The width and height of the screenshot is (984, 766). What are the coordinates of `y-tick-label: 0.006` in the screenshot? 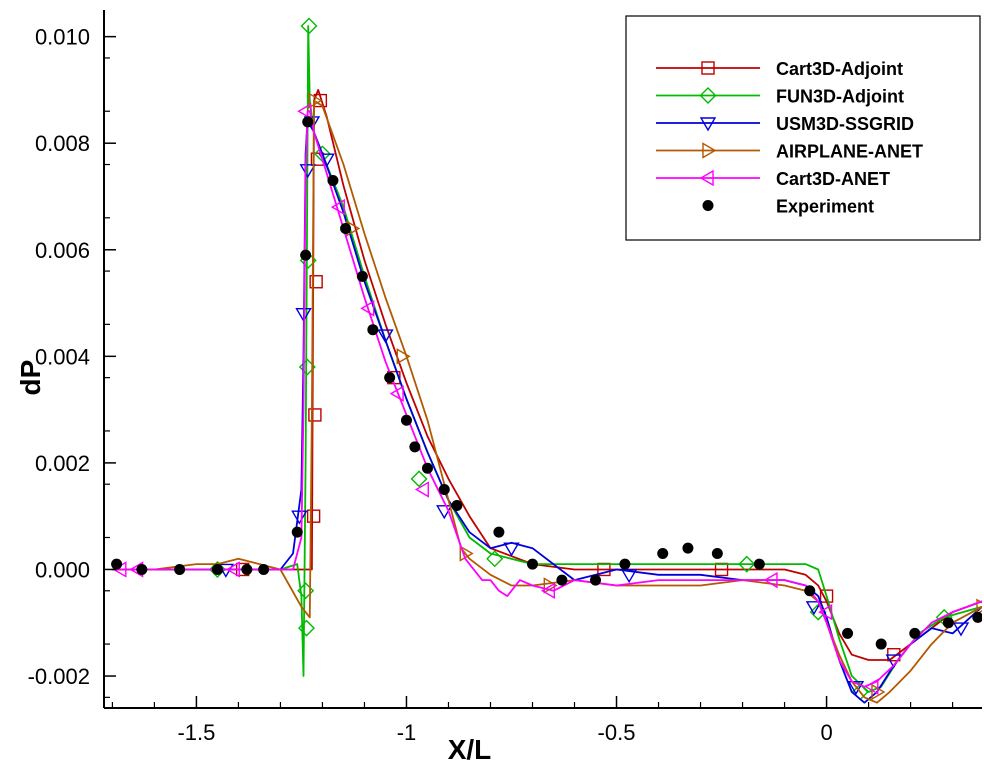 It's located at (62, 250).